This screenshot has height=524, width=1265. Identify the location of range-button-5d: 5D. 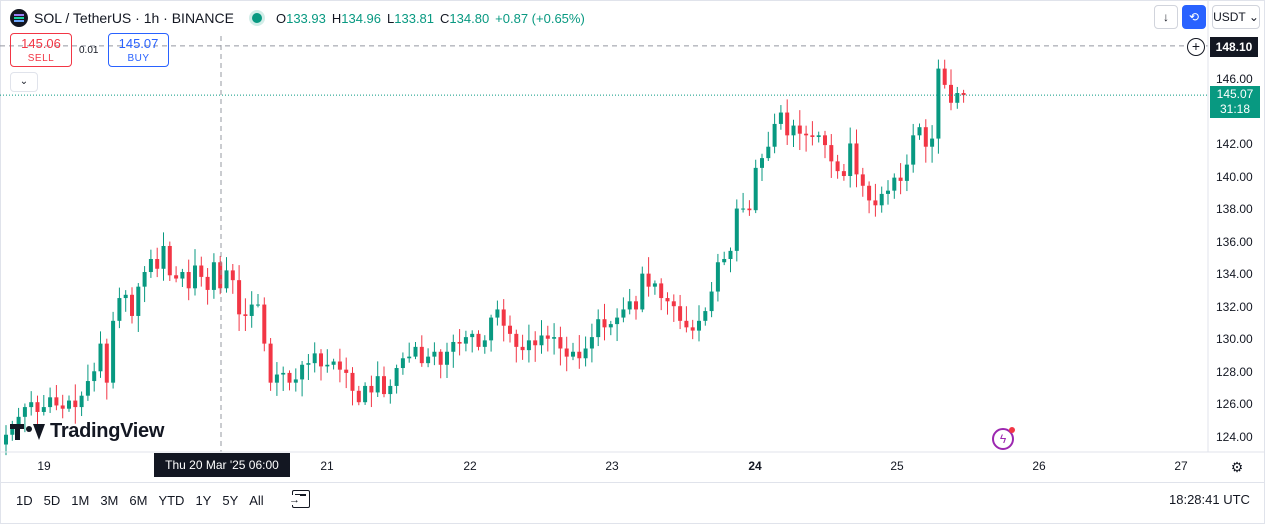
(52, 500).